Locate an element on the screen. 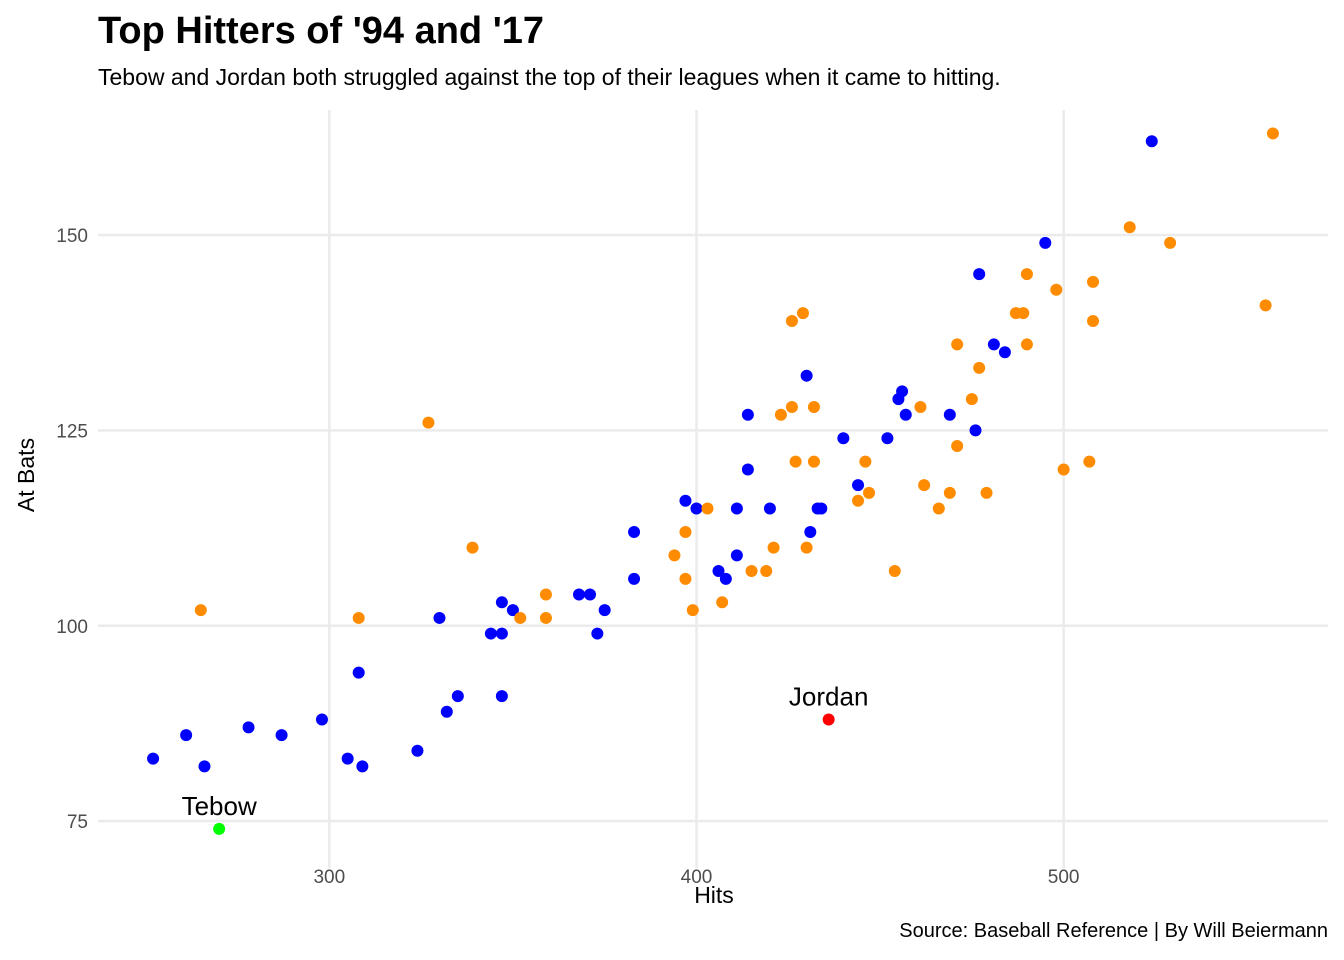 The width and height of the screenshot is (1344, 960). x-tick-labels: 300 400 500 is located at coordinates (696, 877).